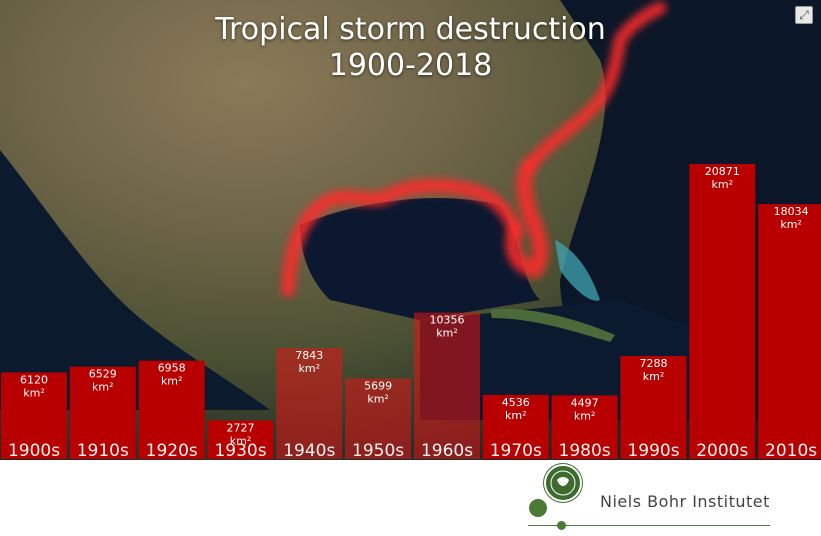 The width and height of the screenshot is (821, 536). Describe the element at coordinates (410, 498) in the screenshot. I see `footer: Niels Bohr Institutet` at that location.